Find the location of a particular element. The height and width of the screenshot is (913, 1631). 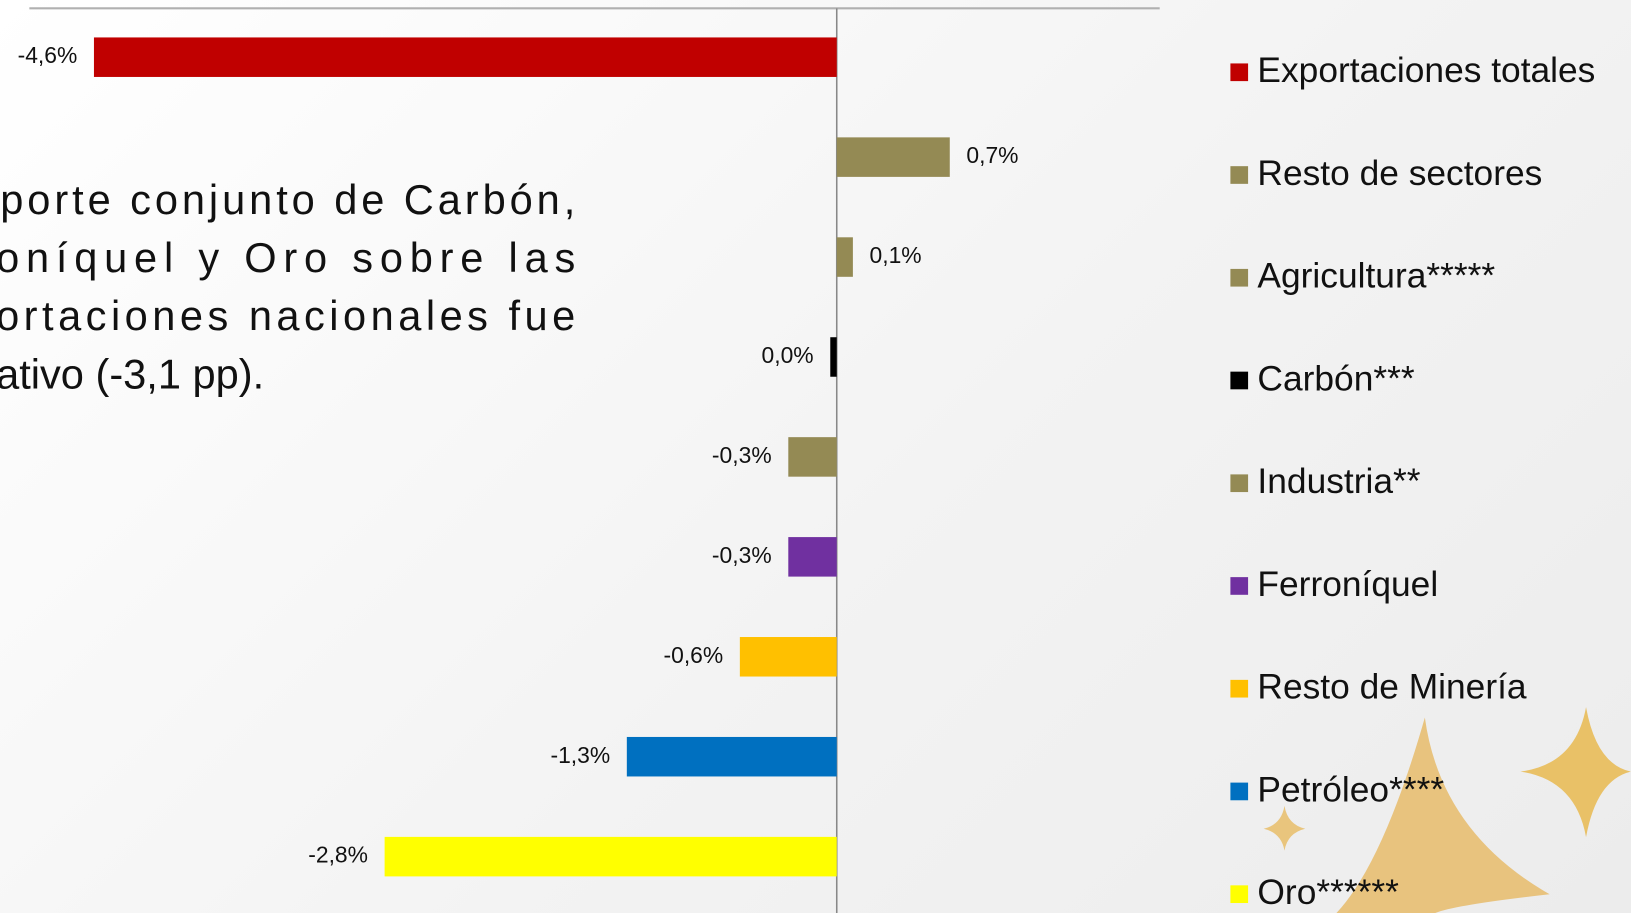

legend-label: Petróleo**** is located at coordinates (1350, 789).